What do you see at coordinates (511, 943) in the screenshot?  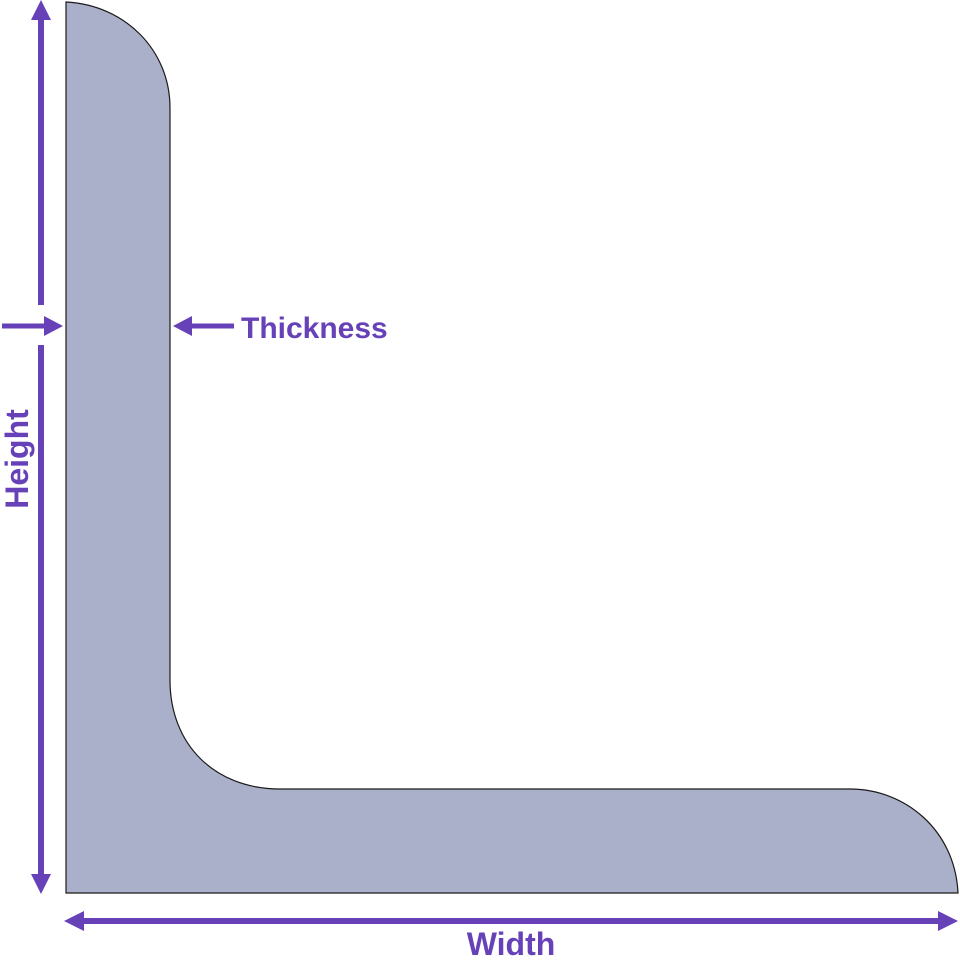 I see `width-label: Width` at bounding box center [511, 943].